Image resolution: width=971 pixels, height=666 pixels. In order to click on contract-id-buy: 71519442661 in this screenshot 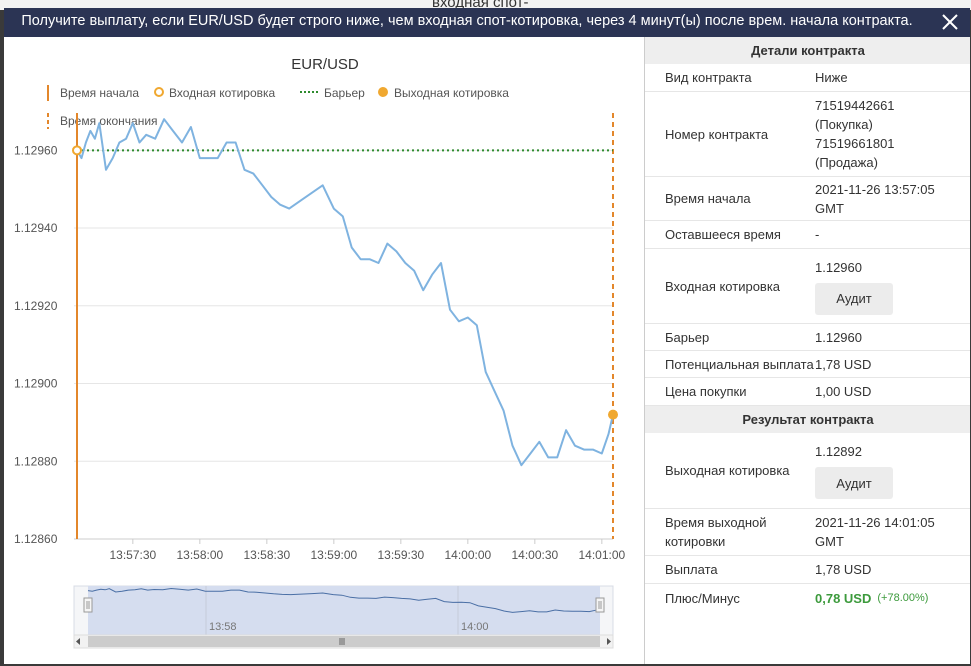, I will do `click(855, 105)`.